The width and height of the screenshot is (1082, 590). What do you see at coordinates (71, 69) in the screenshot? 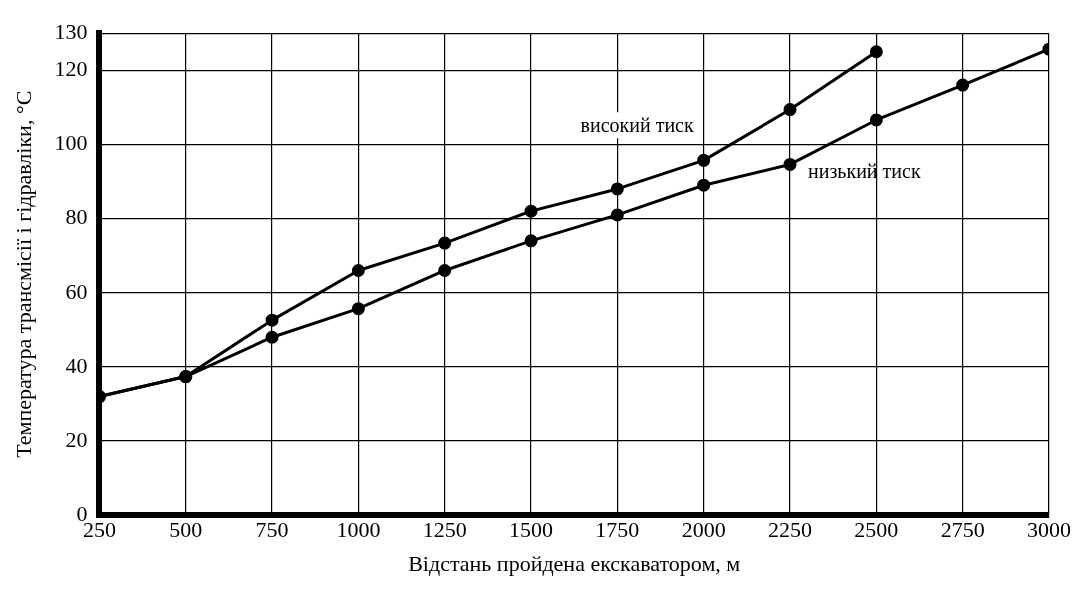
I see `y-tick-label: 120` at bounding box center [71, 69].